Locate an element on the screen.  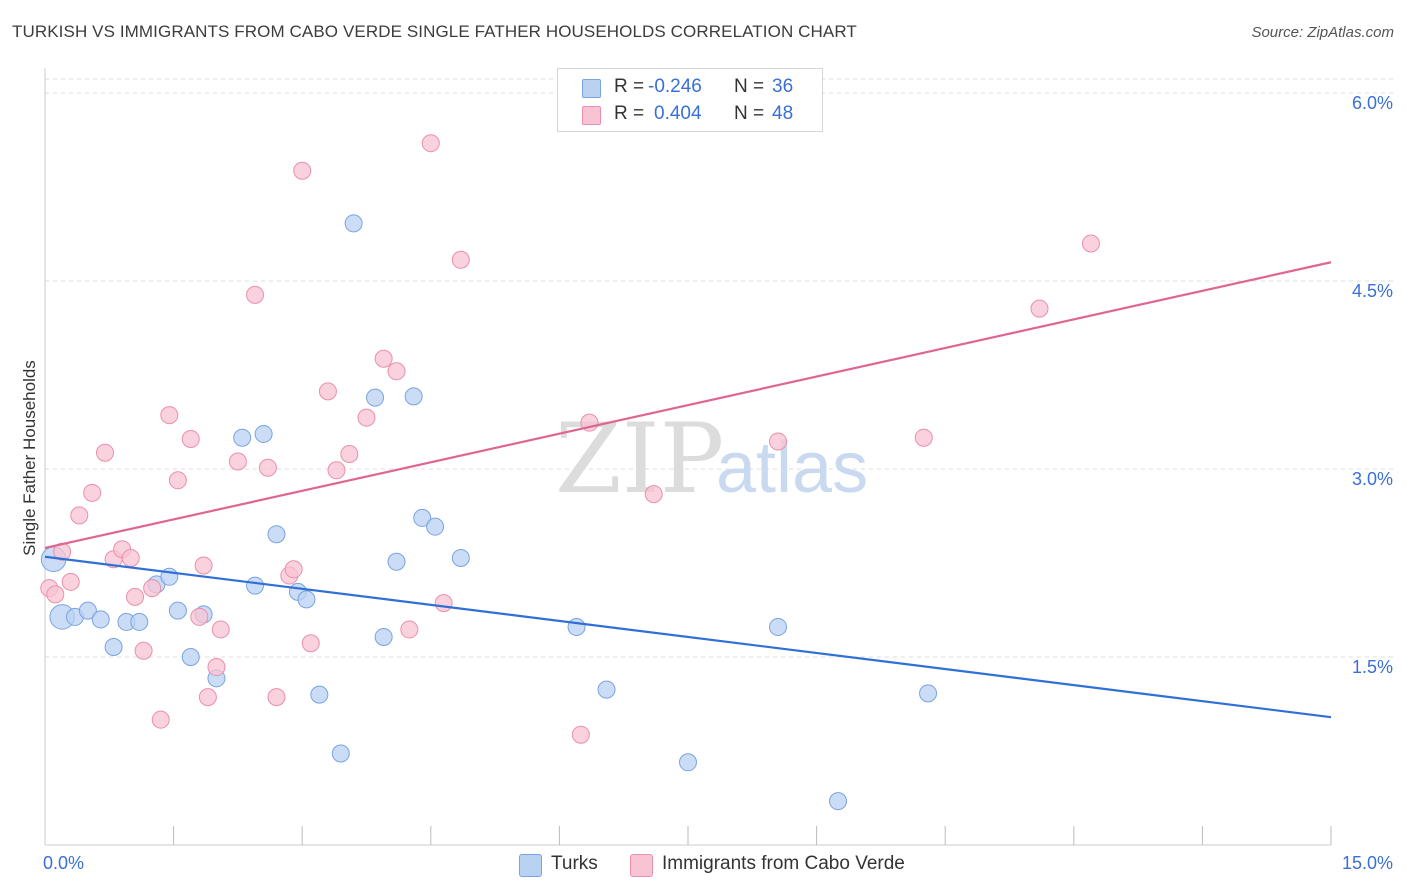
cabo-verde-legend-label: Immigrants from Cabo Verde is located at coordinates (783, 863).